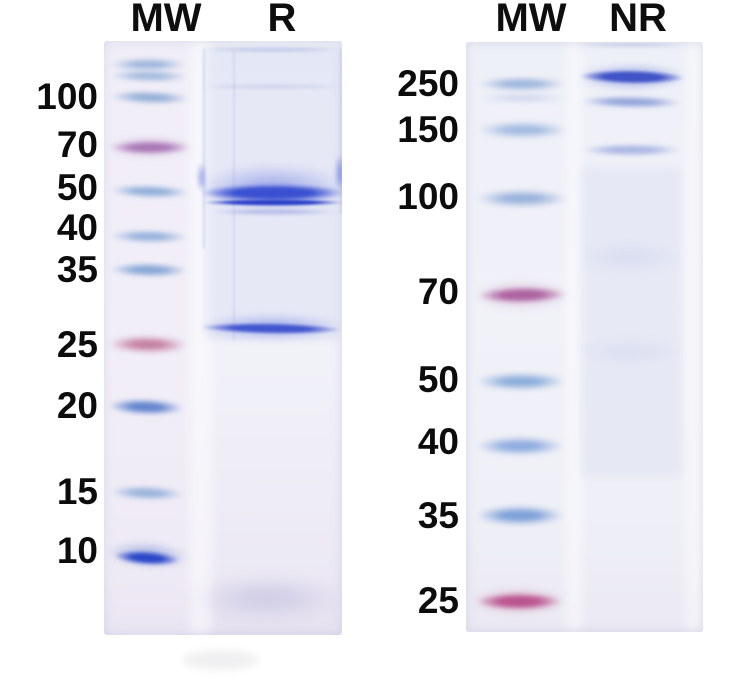 The image size is (751, 678). I want to click on marker-label-25-gel-reduced: 25, so click(77, 344).